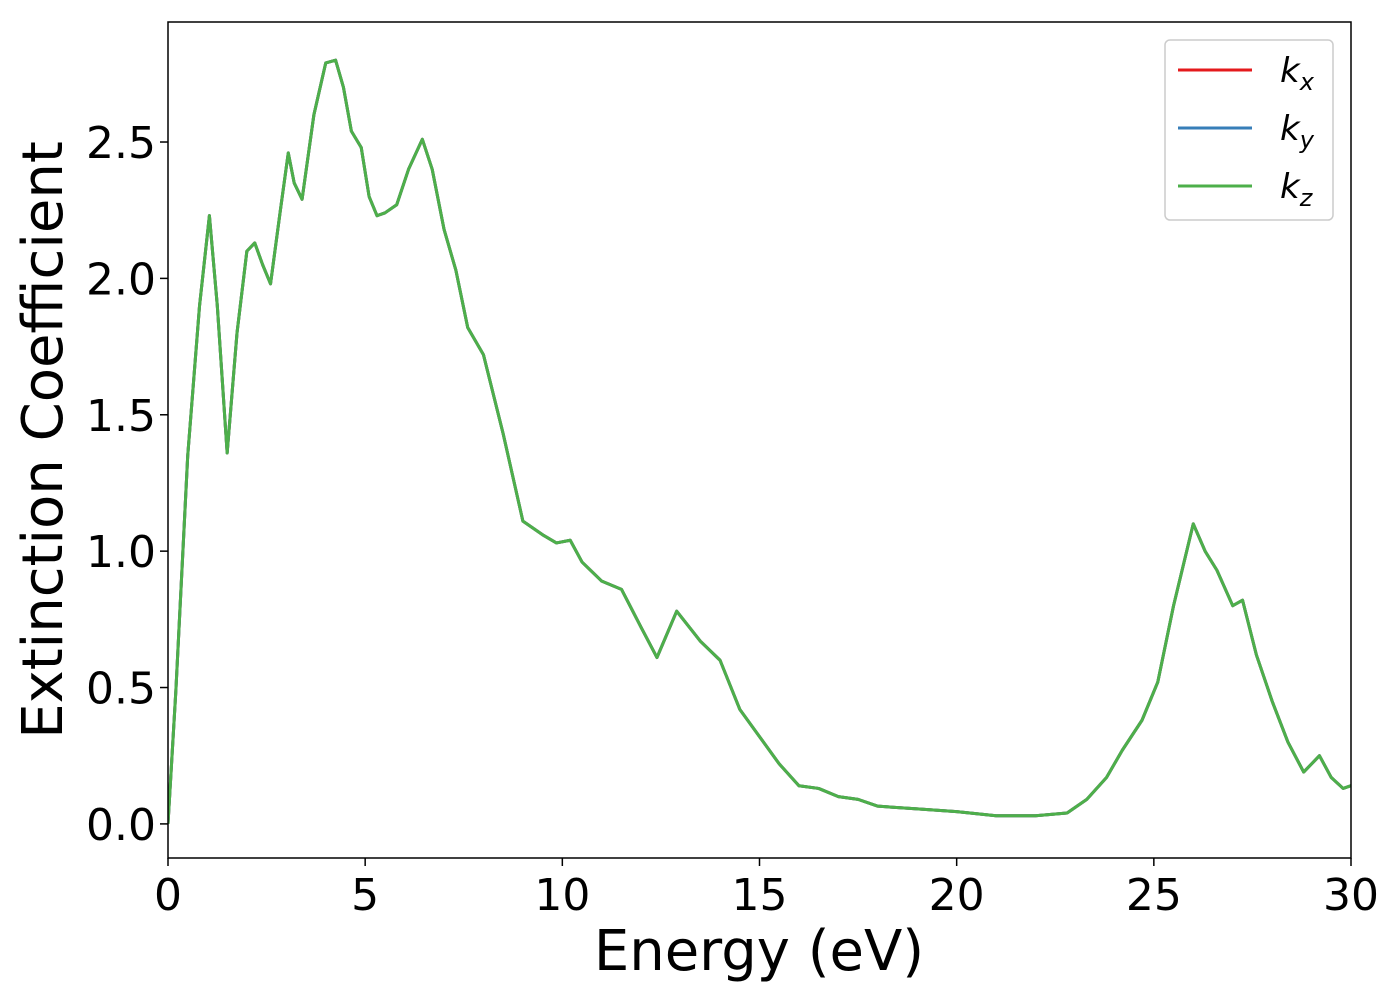  Describe the element at coordinates (957, 895) in the screenshot. I see `x-tick-label: 20` at that location.